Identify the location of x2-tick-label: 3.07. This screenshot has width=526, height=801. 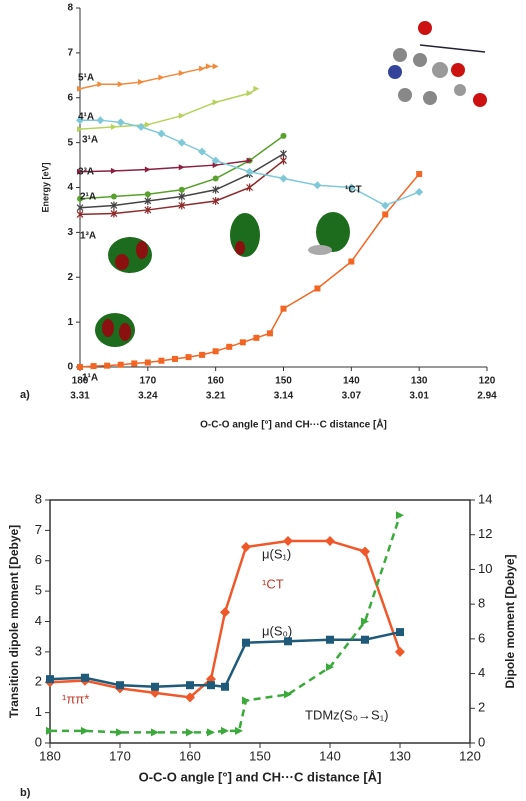
(352, 396).